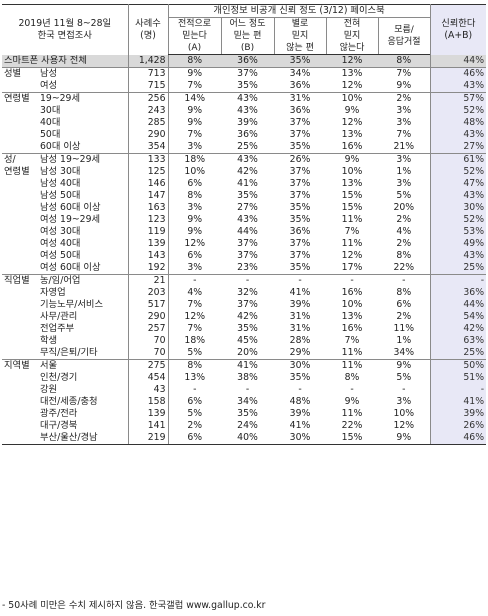  Describe the element at coordinates (458, 329) in the screenshot. I see `row-trust-total: 42%` at that location.